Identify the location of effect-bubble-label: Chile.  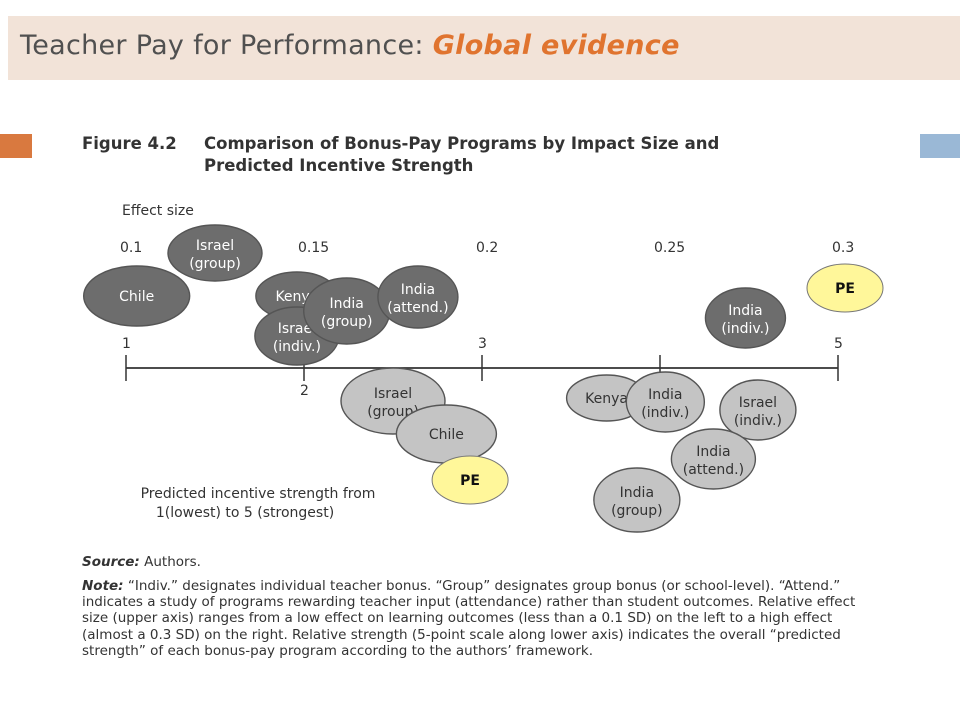
(136, 297).